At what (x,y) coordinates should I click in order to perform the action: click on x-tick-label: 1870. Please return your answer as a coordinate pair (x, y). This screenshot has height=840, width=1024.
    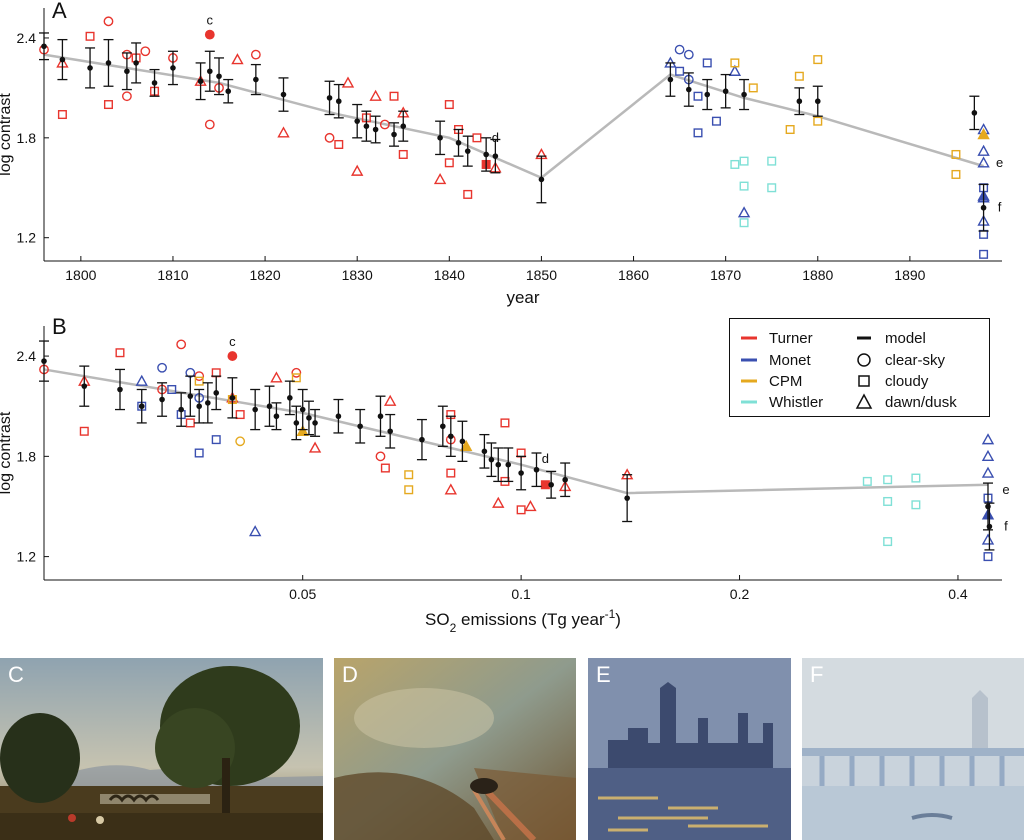
    Looking at the image, I should click on (725, 275).